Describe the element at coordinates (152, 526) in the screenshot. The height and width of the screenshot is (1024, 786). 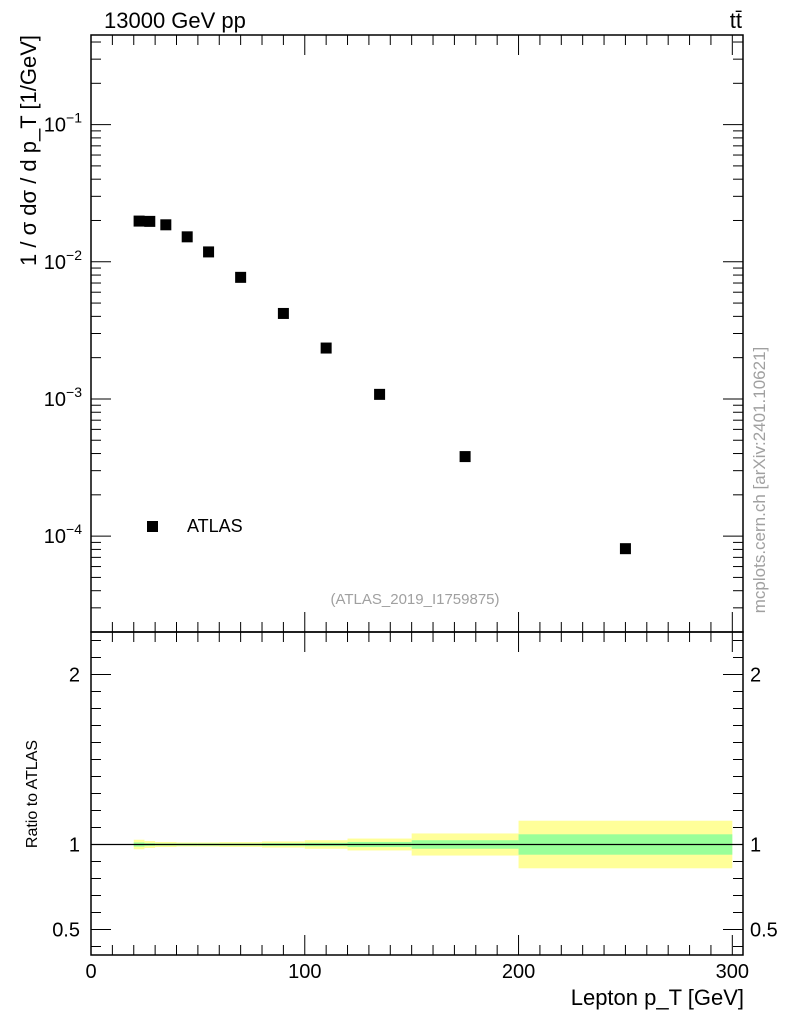
I see `legend-marker` at that location.